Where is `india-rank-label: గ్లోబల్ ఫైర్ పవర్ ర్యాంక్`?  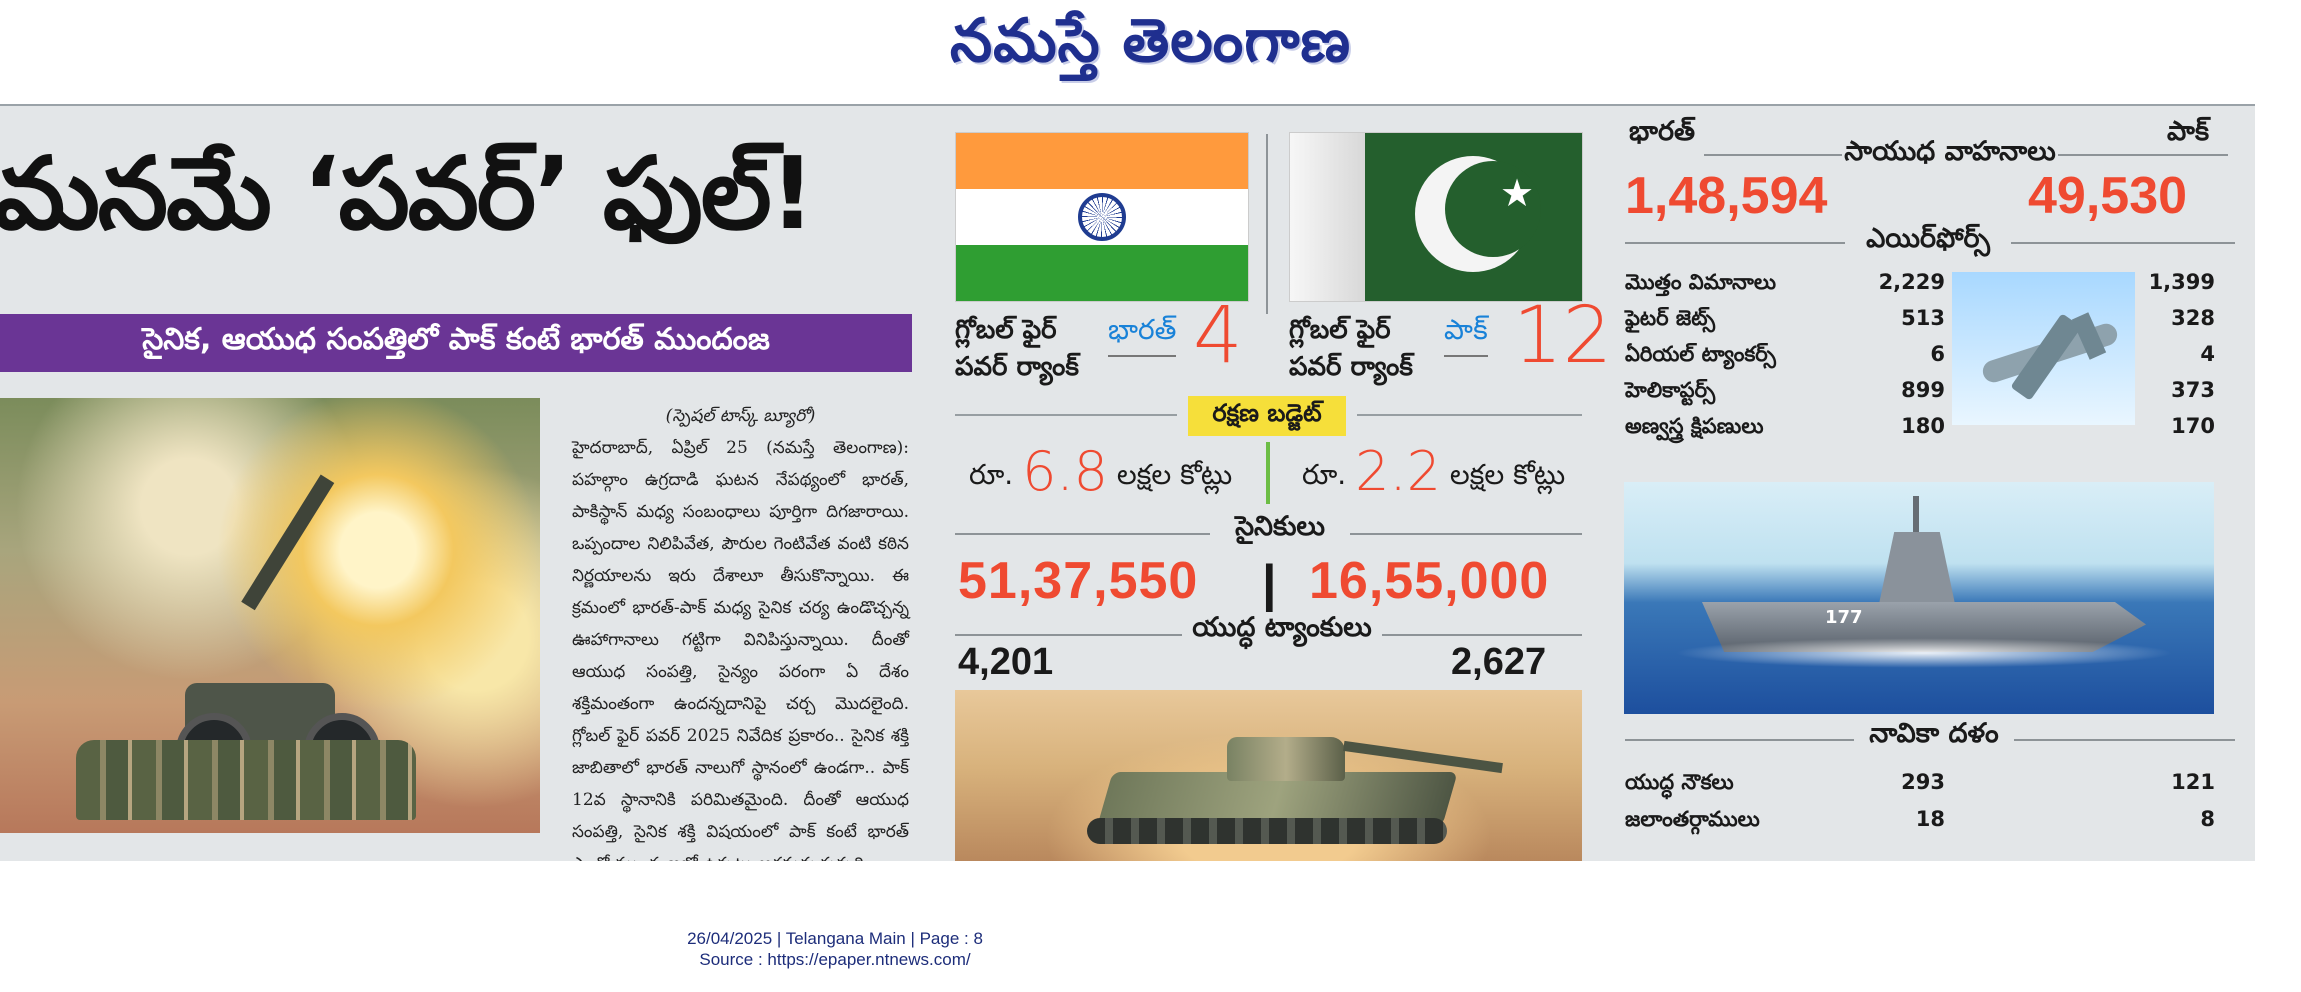 india-rank-label: గ్లోబల్ ఫైర్ పవర్ ర్యాంక్ is located at coordinates (1017, 348).